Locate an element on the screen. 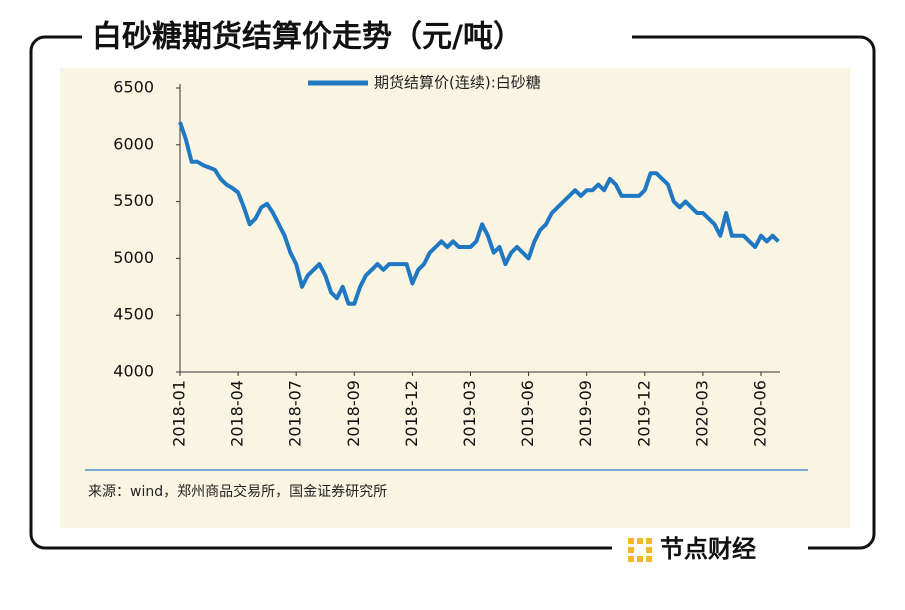 This screenshot has width=905, height=610. y-tick-label: 4500 is located at coordinates (133, 314).